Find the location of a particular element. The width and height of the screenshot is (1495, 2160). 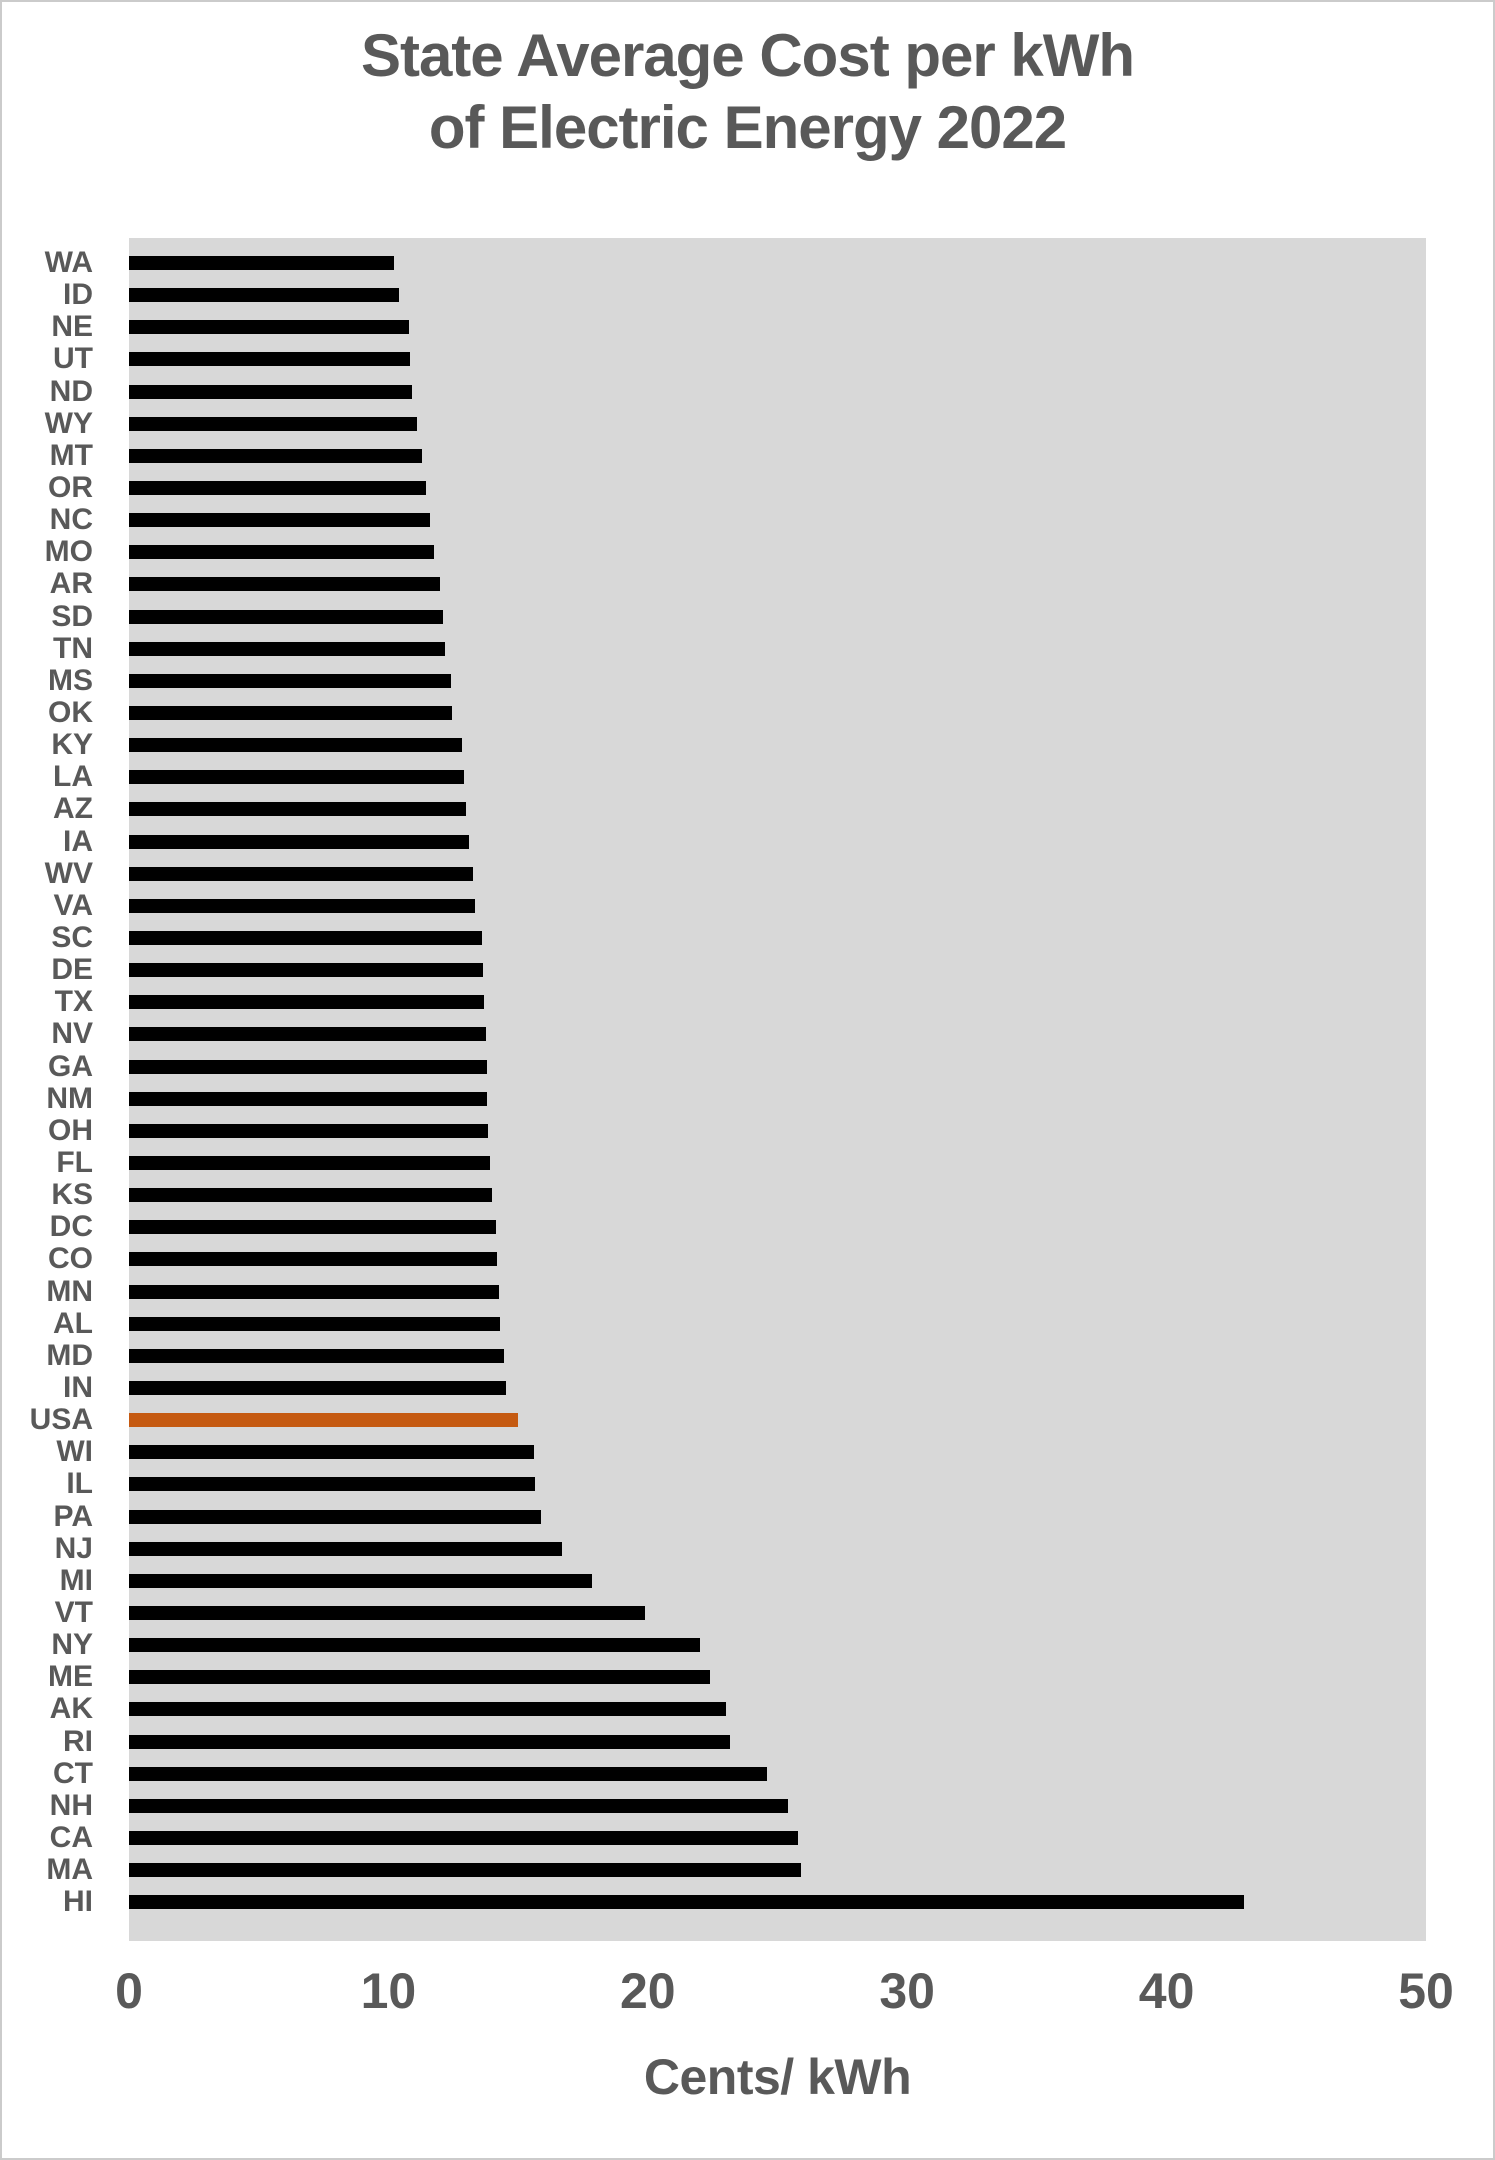

bar-row: USA is located at coordinates (714, 1420).